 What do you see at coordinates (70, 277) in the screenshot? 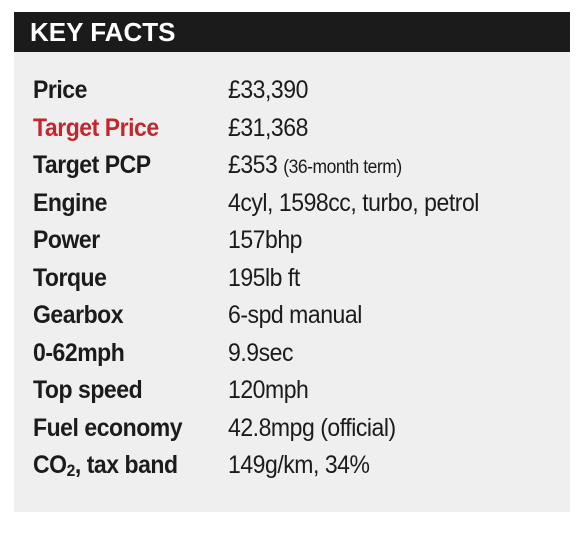
I see `fact-label: Torque` at bounding box center [70, 277].